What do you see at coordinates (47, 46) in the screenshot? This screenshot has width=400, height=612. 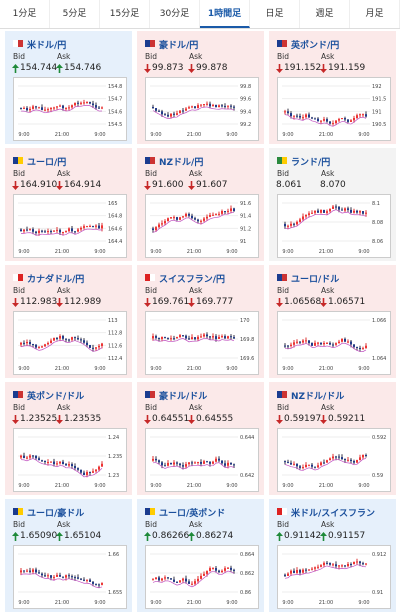 I see `pair-name: 米ドル/円` at bounding box center [47, 46].